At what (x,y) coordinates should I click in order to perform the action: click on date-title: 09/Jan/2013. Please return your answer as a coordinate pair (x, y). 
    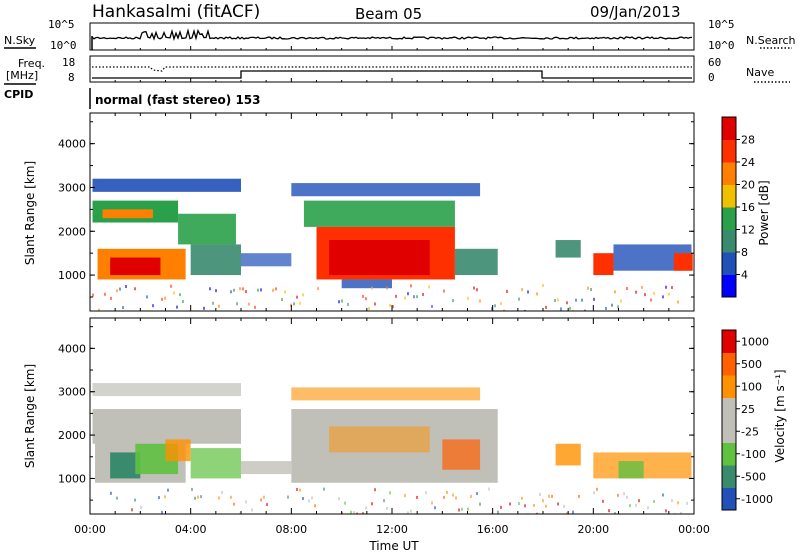
    Looking at the image, I should click on (635, 12).